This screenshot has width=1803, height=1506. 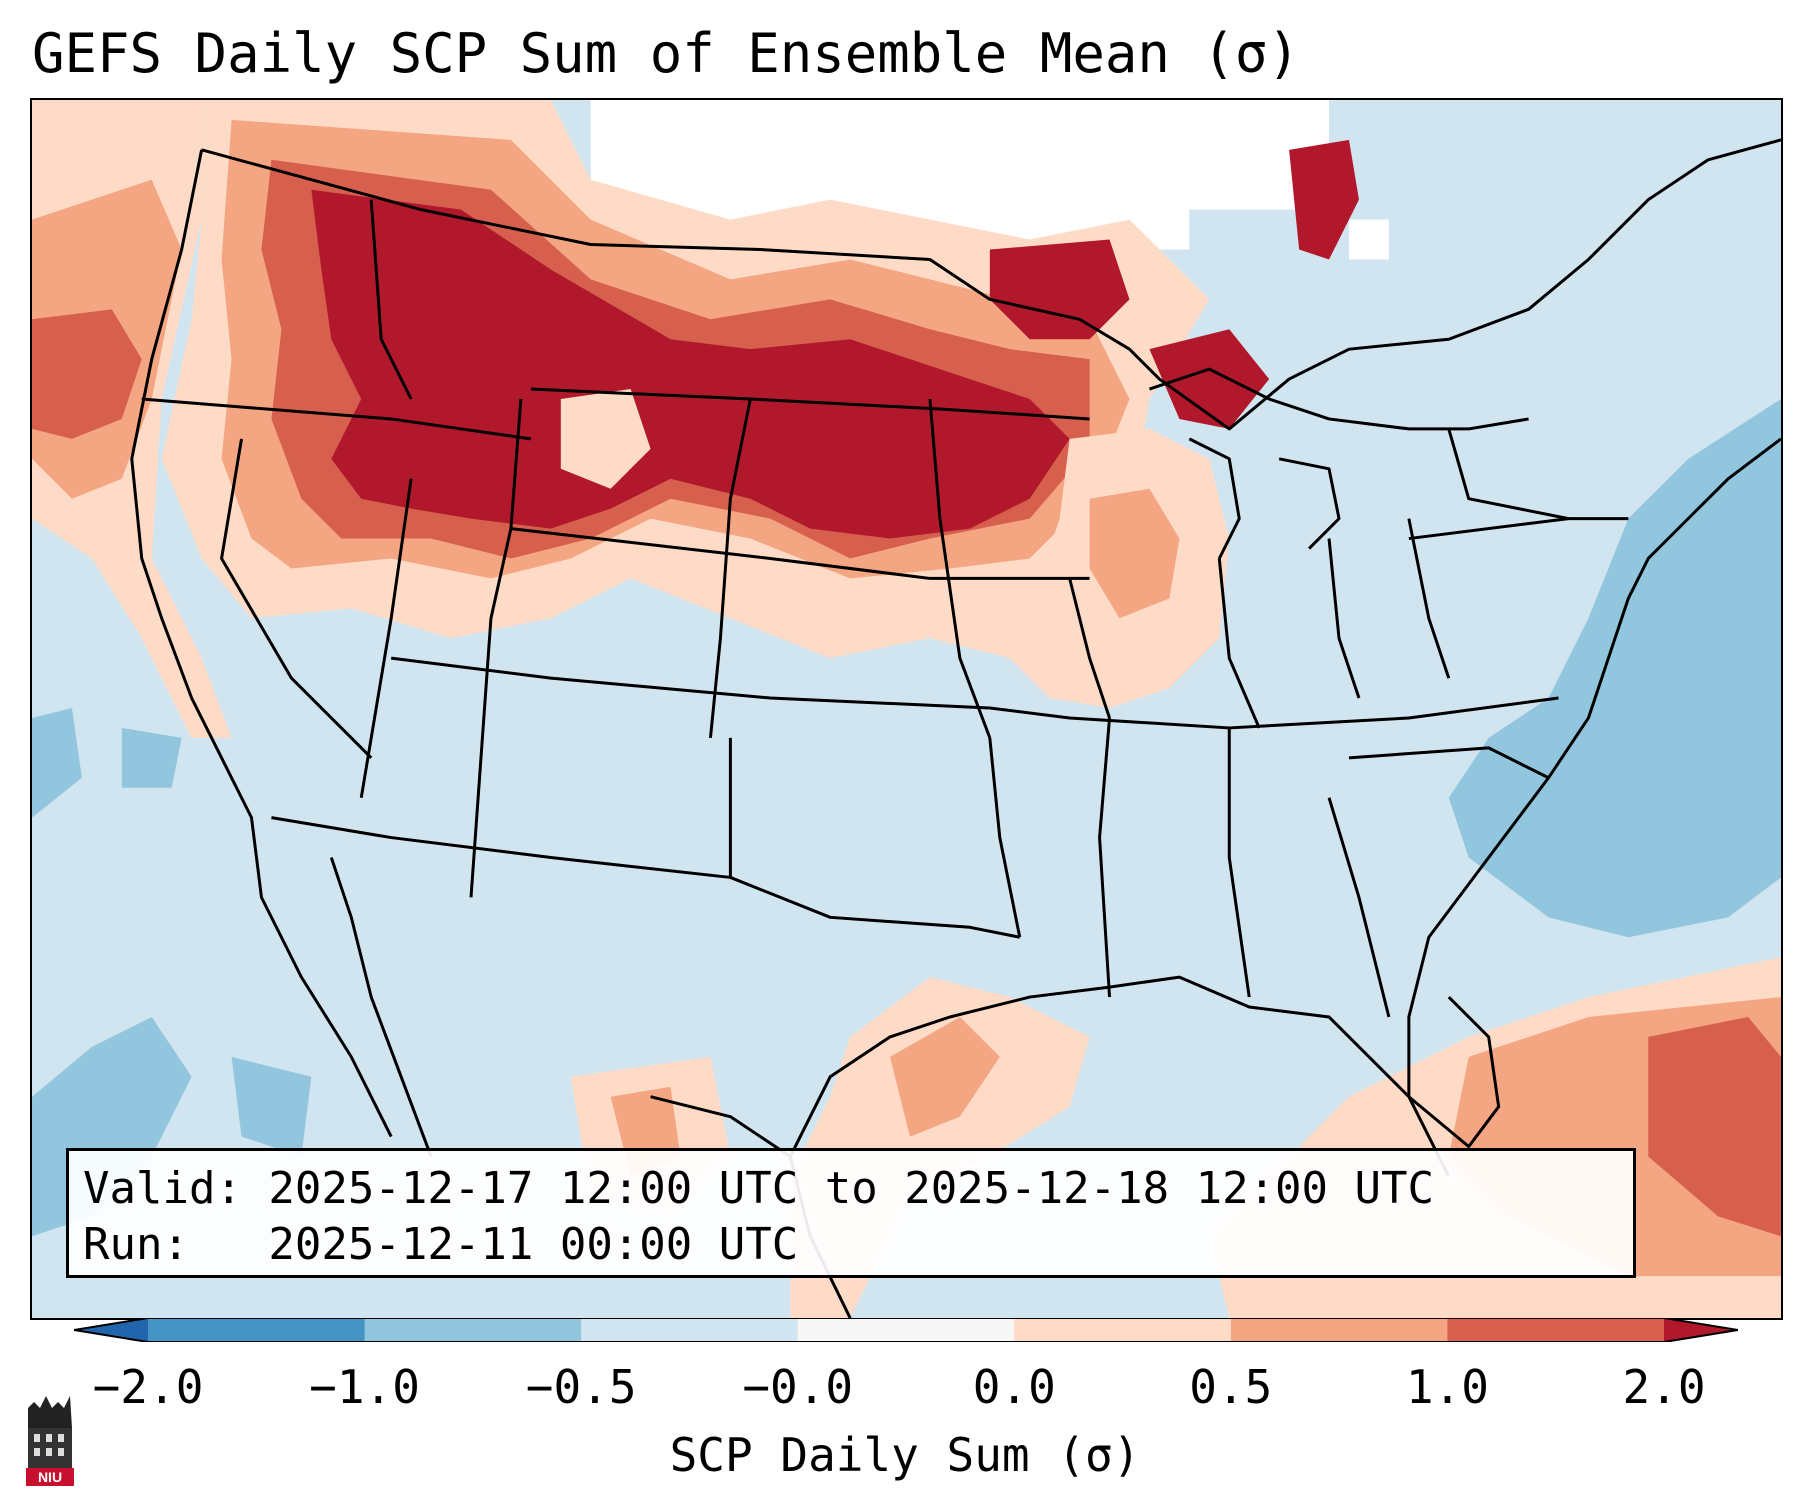 What do you see at coordinates (1701, 1330) in the screenshot?
I see `colorbar-extend-high` at bounding box center [1701, 1330].